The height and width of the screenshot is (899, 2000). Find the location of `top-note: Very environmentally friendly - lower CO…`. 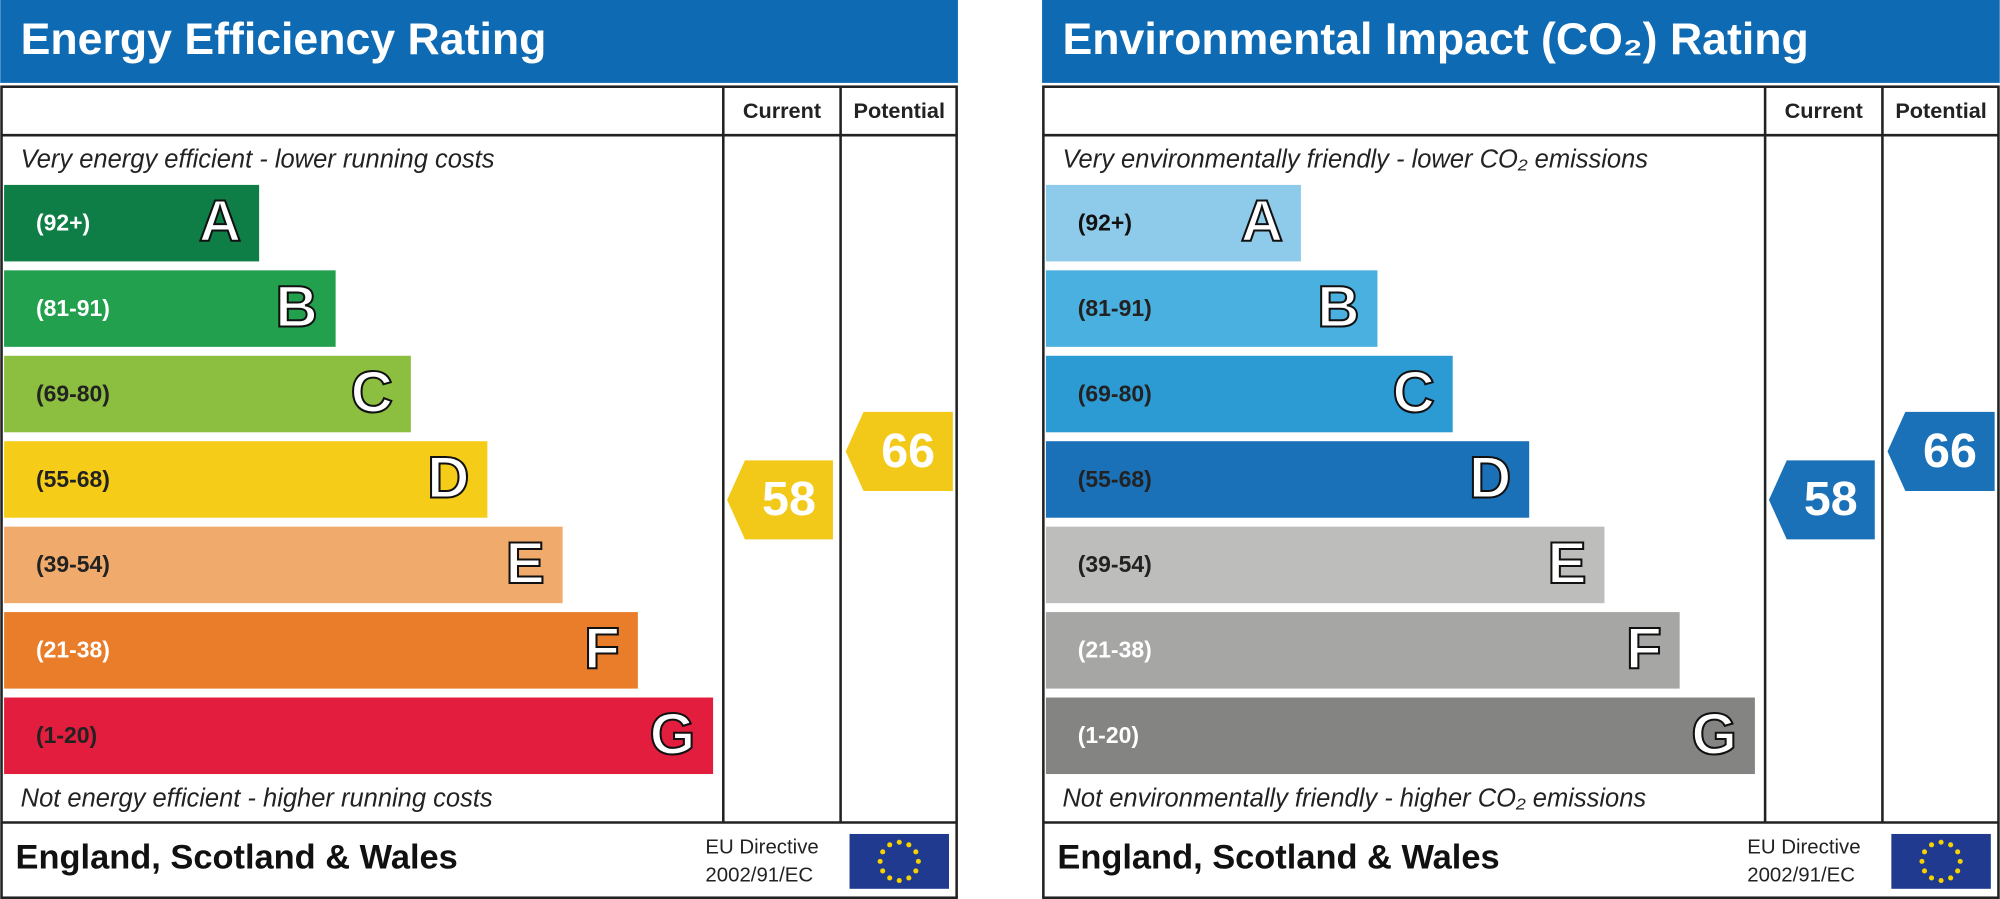

top-note: Very environmentally friendly - lower CO… is located at coordinates (1355, 159).